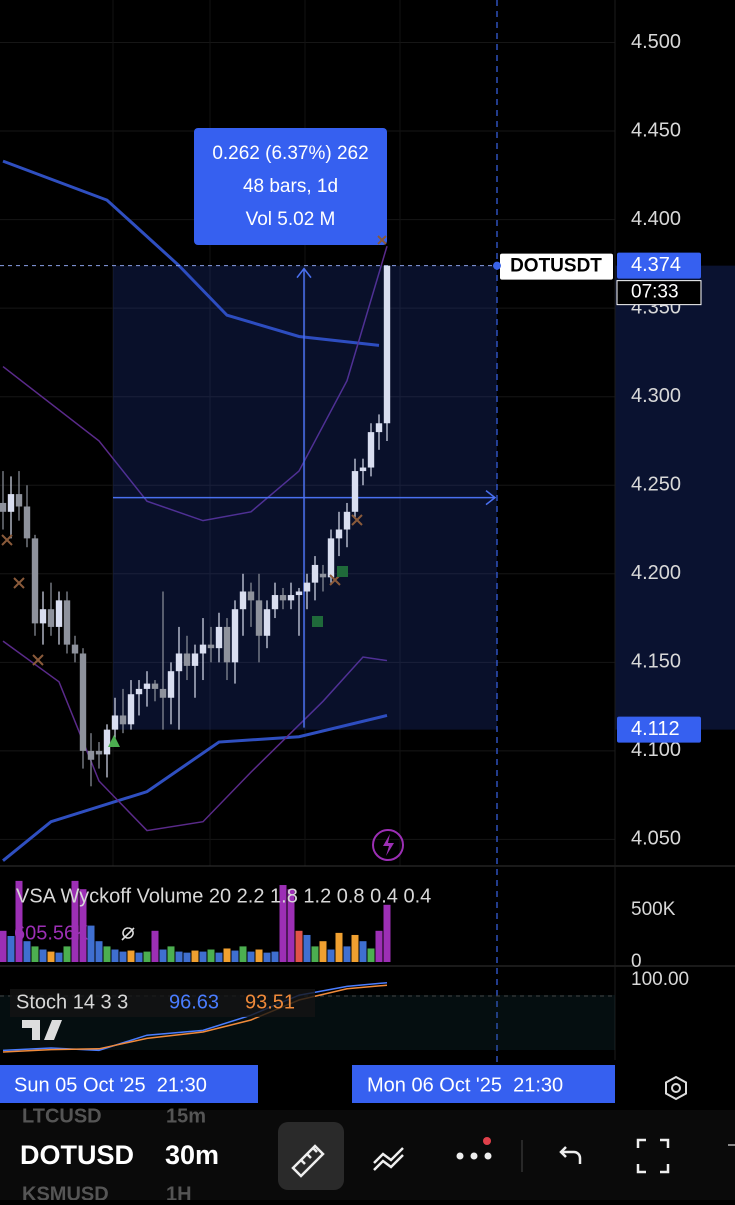 The image size is (735, 1205). Describe the element at coordinates (308, 1161) in the screenshot. I see `ruler-icon` at that location.